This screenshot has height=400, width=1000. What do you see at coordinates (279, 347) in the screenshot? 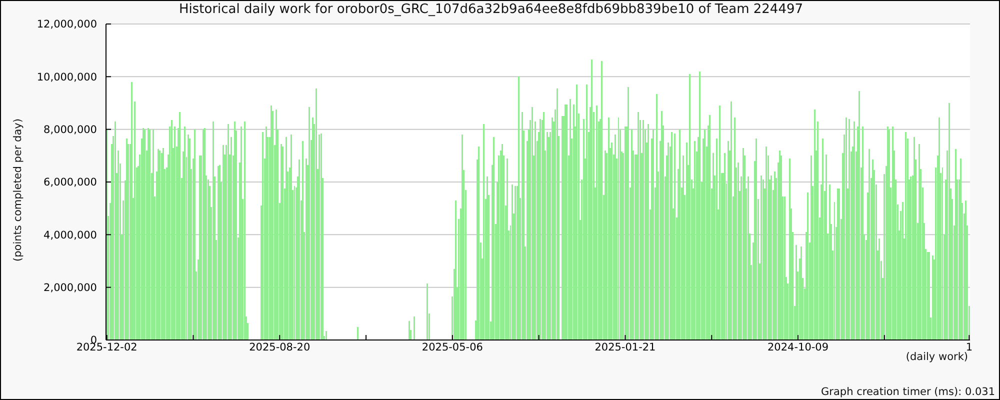
I see `x-tick-label: 2025-08-20` at bounding box center [279, 347].